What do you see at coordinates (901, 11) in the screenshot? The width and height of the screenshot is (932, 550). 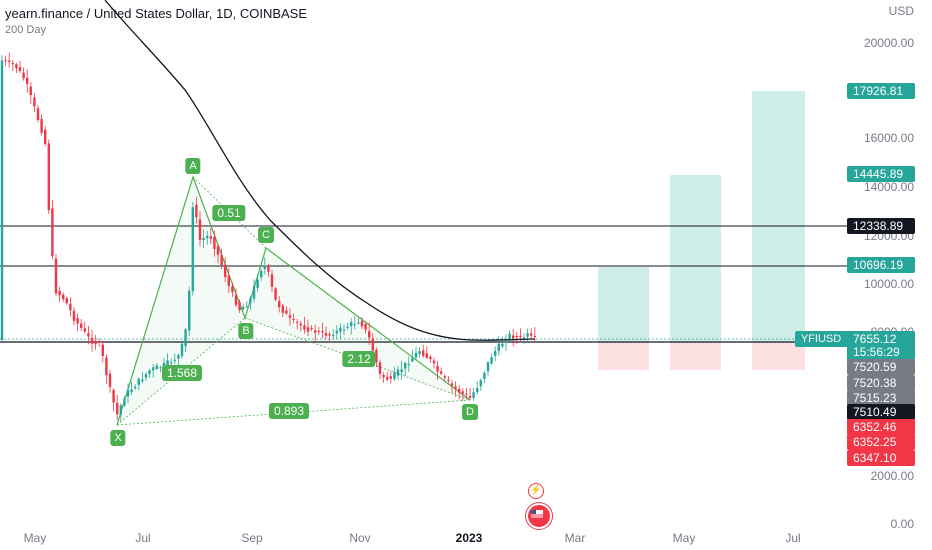 I see `currency-label: USD` at bounding box center [901, 11].